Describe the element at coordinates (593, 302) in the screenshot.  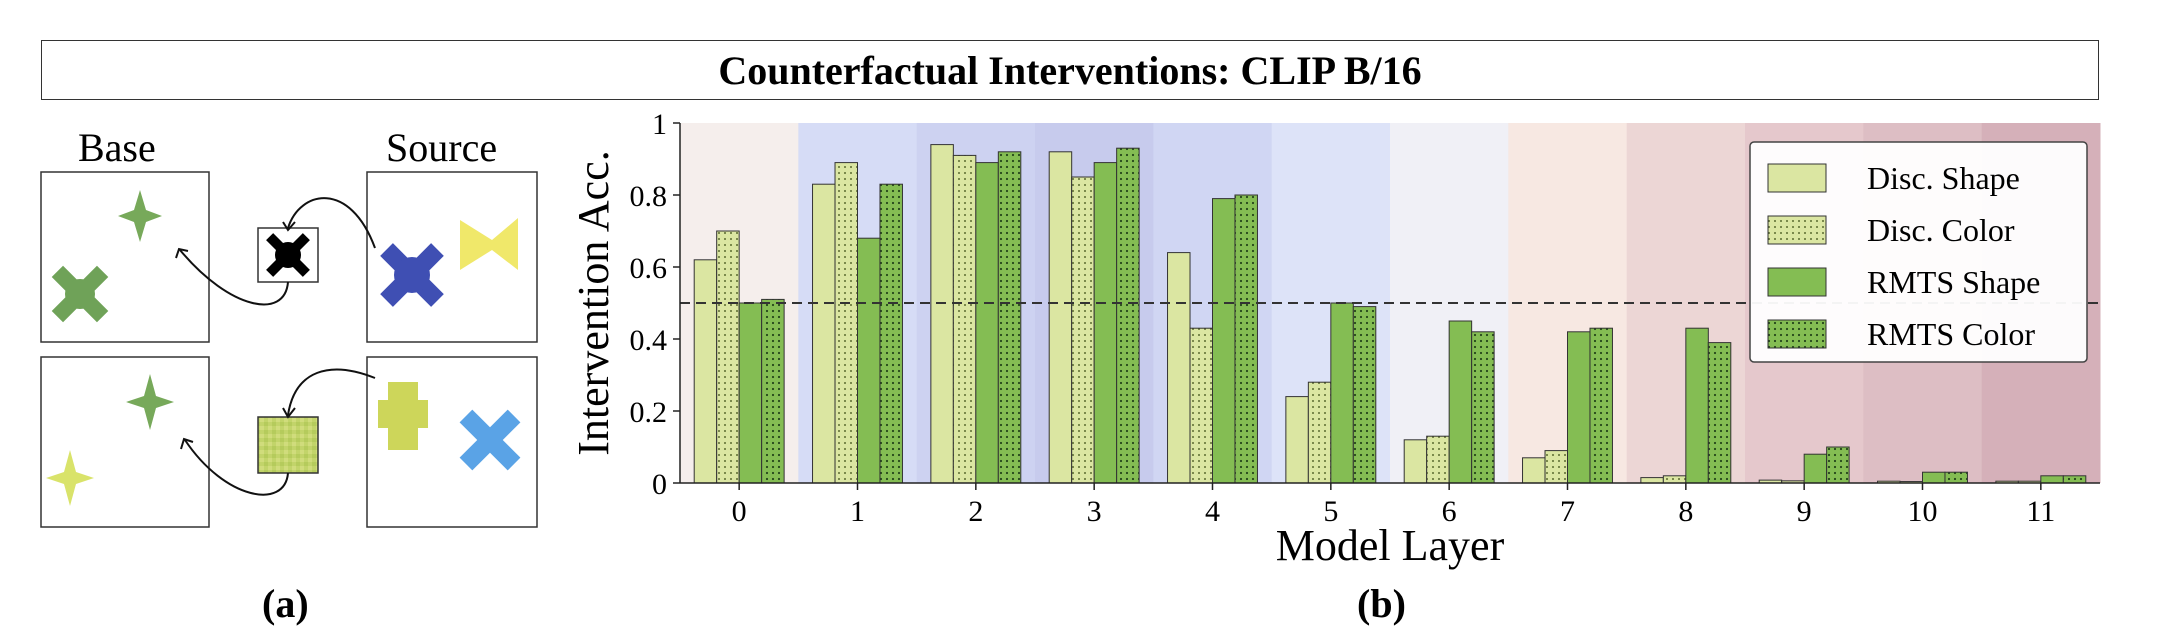
I see `y-axis-label: Intervention Acc.` at that location.